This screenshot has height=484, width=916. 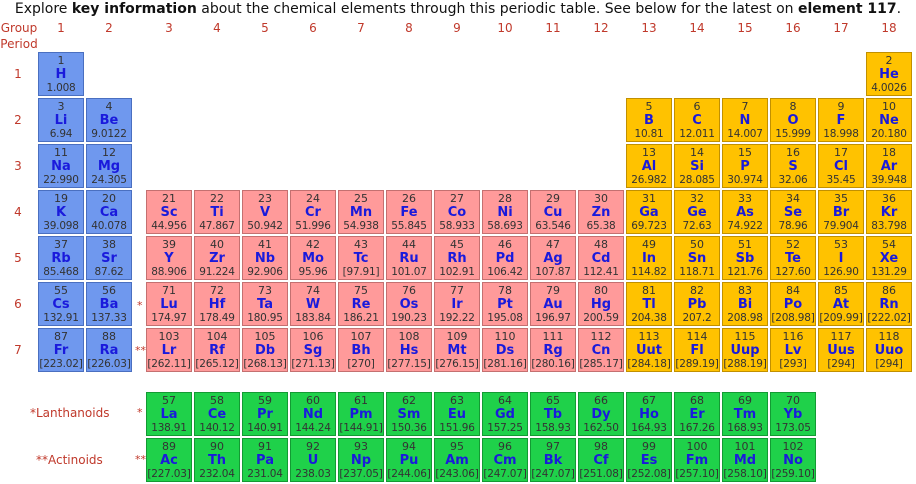 What do you see at coordinates (217, 460) in the screenshot?
I see `element-cell-th: 90 Th 232.04` at bounding box center [217, 460].